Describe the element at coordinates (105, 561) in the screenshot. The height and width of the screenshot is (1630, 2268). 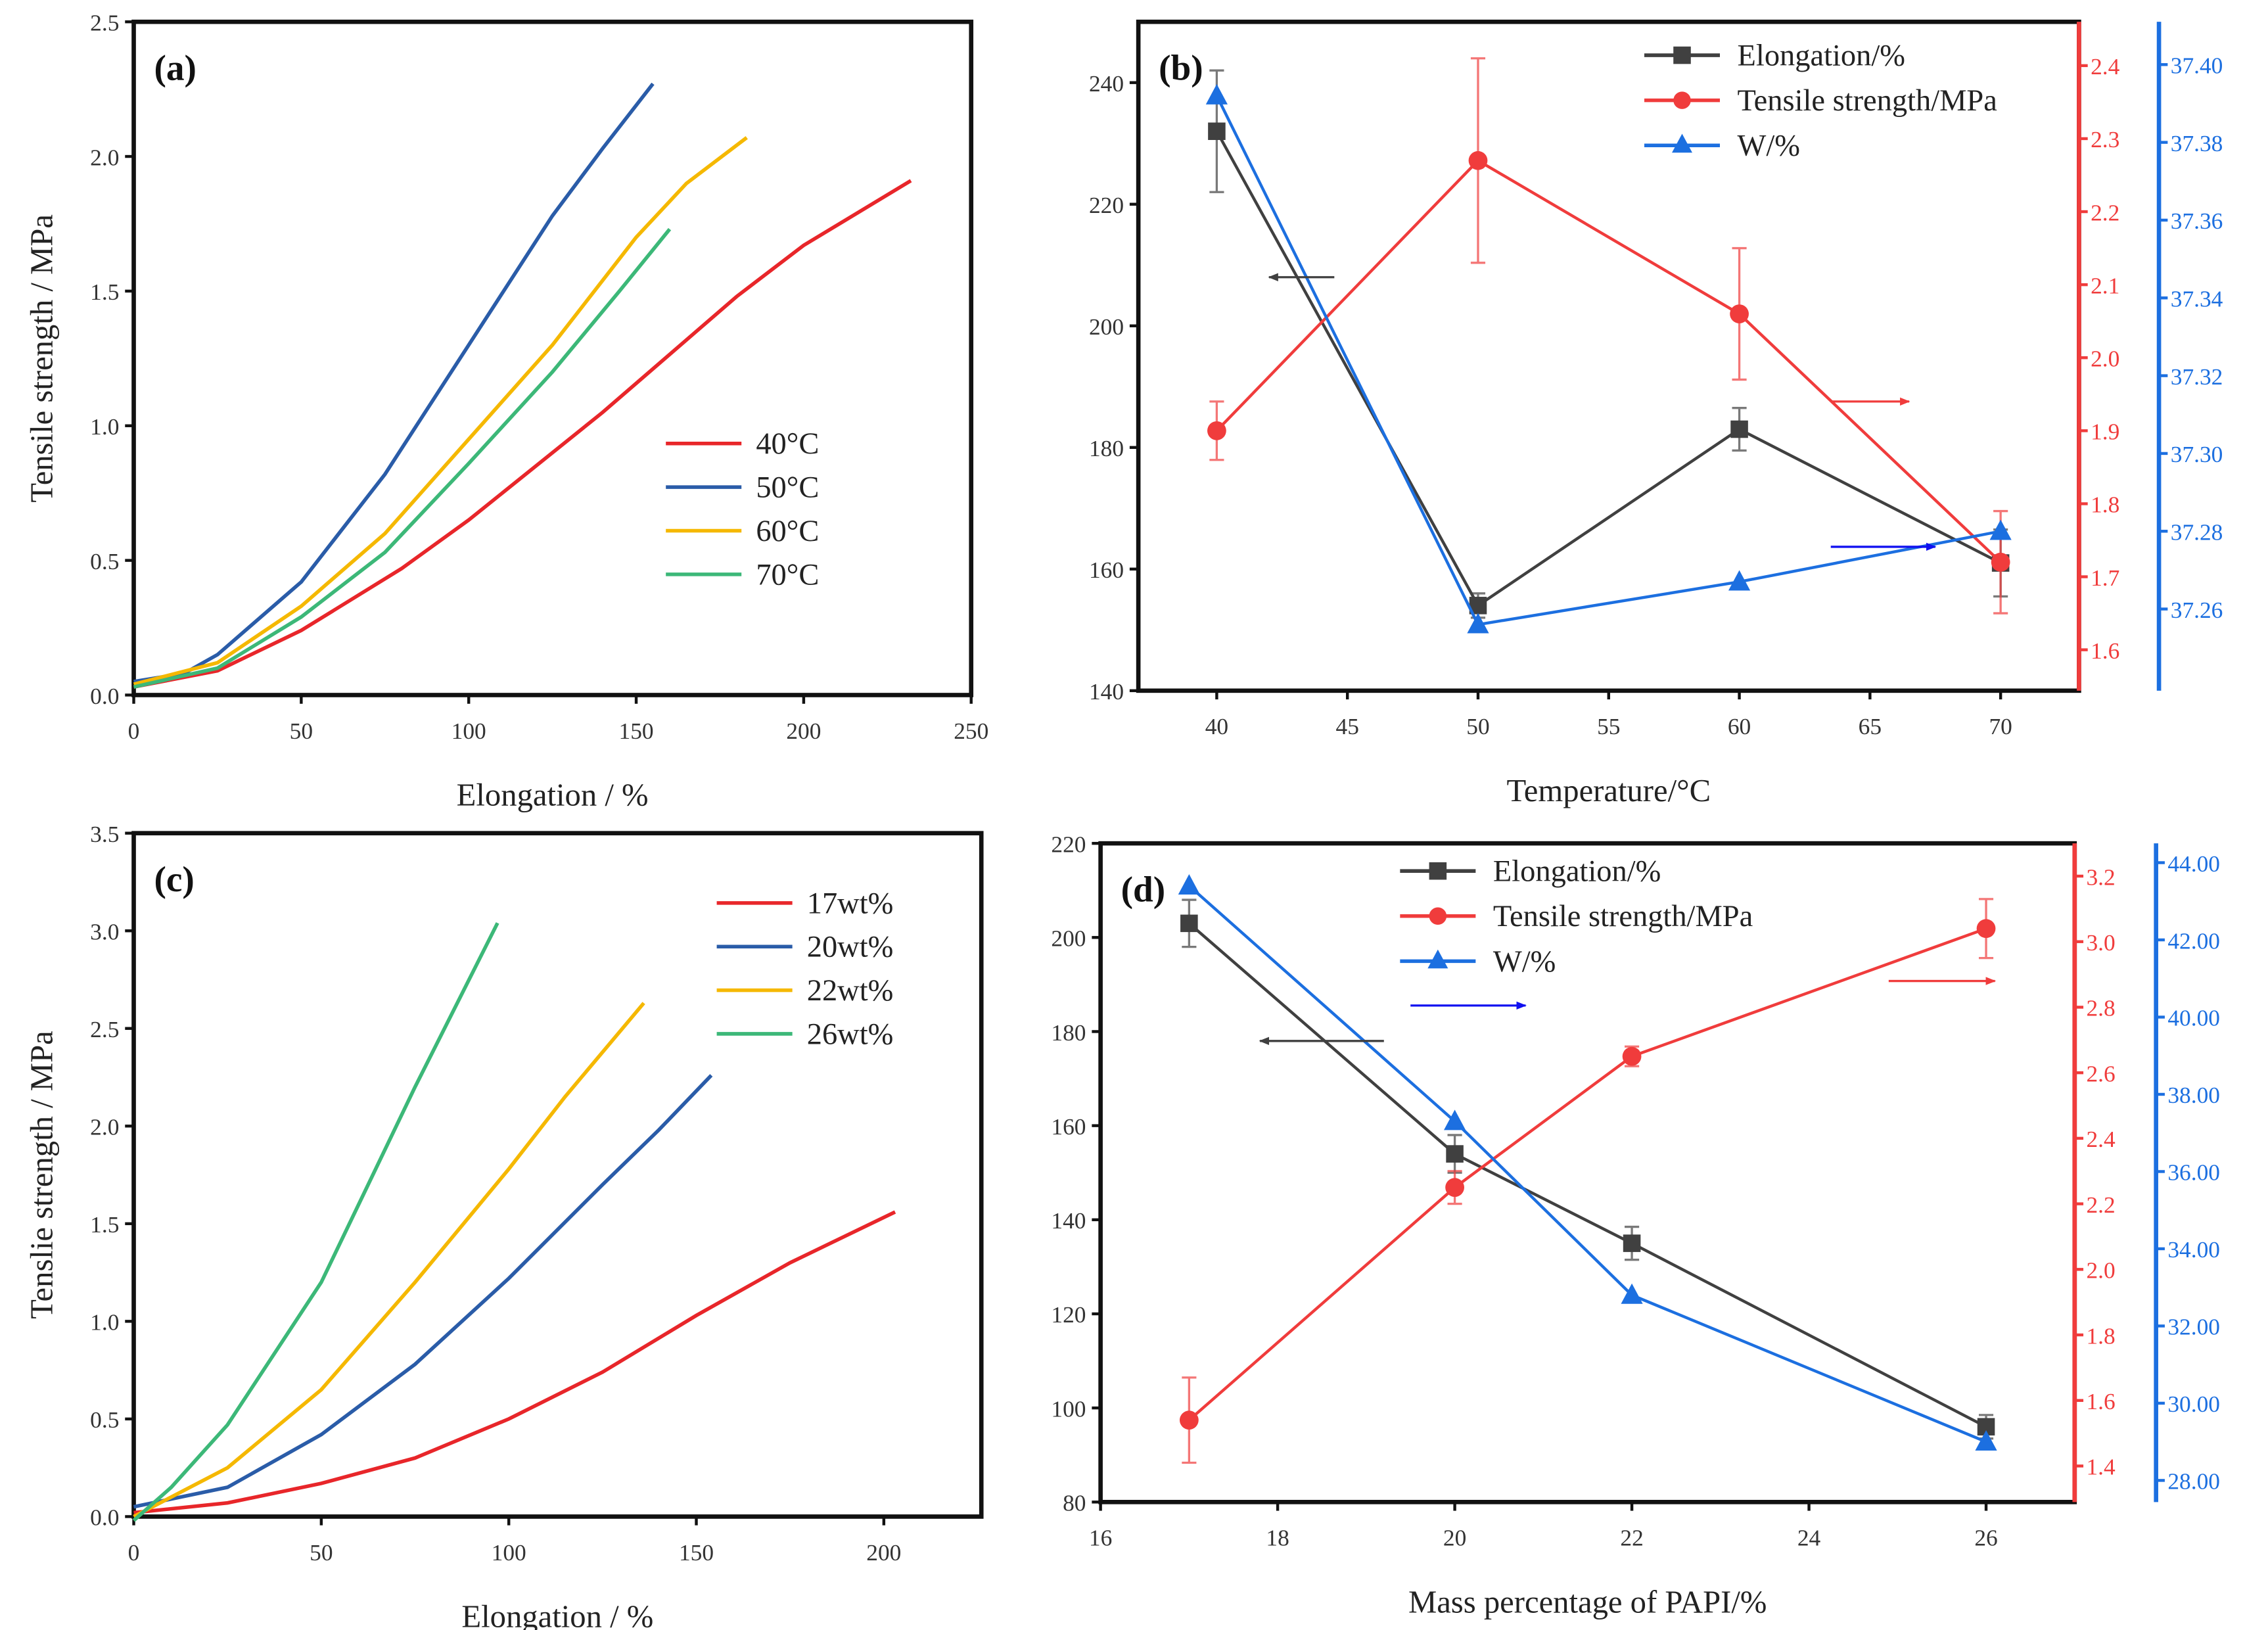
I see `y-tick-label: 0.5` at that location.